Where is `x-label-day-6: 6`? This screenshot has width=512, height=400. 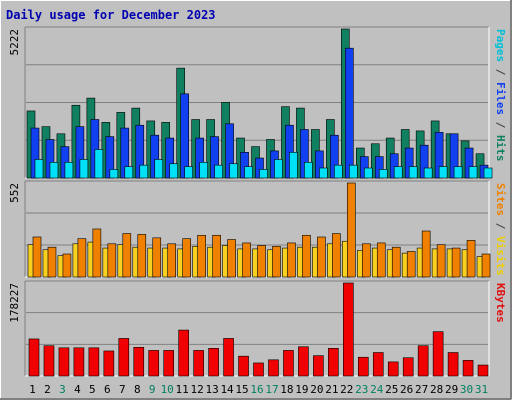 x-label-day-6: 6 is located at coordinates (107, 389).